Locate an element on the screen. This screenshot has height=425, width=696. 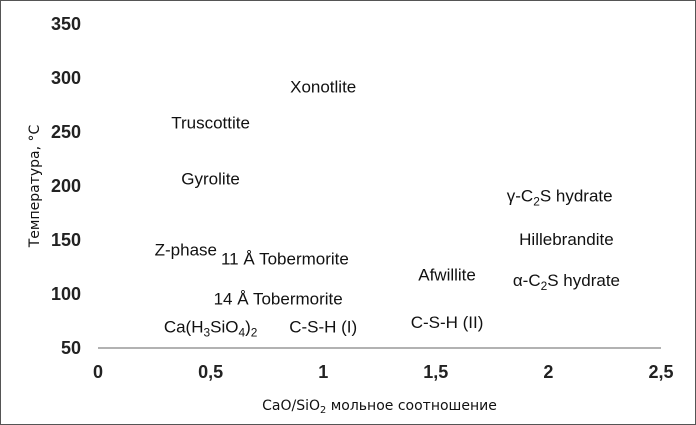
phase-label: 14 Å Tobermorite is located at coordinates (278, 298).